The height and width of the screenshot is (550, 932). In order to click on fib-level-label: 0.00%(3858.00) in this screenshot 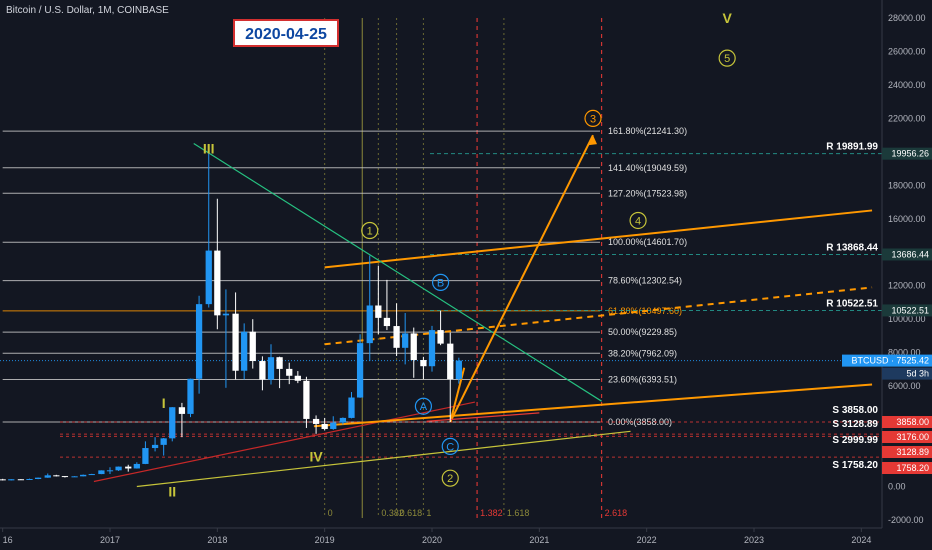, I will do `click(640, 422)`.